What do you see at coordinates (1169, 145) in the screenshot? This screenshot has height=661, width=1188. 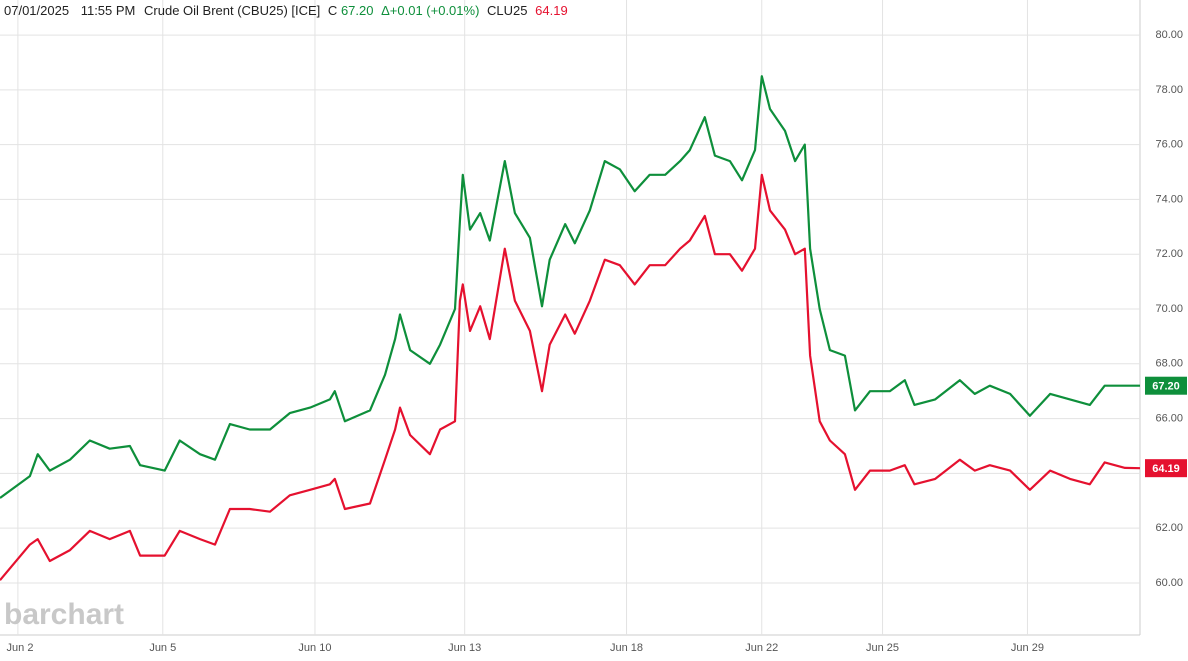 I see `y-tick-label: 76.00` at bounding box center [1169, 145].